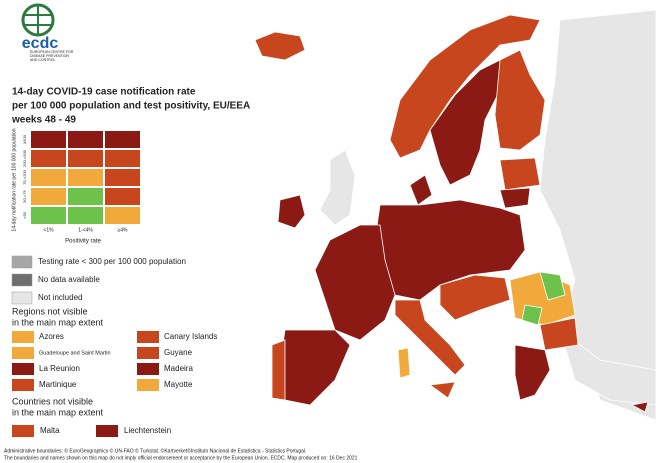  Describe the element at coordinates (50, 430) in the screenshot. I see `country-label: Malta` at that location.